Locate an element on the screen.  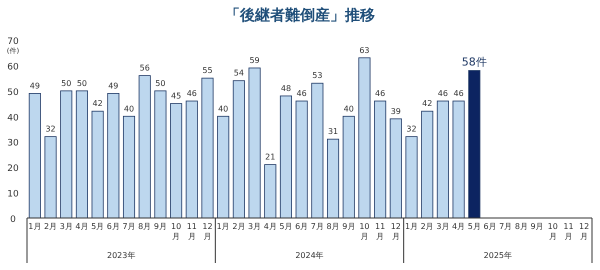
data-label: 45 is located at coordinates (176, 96).